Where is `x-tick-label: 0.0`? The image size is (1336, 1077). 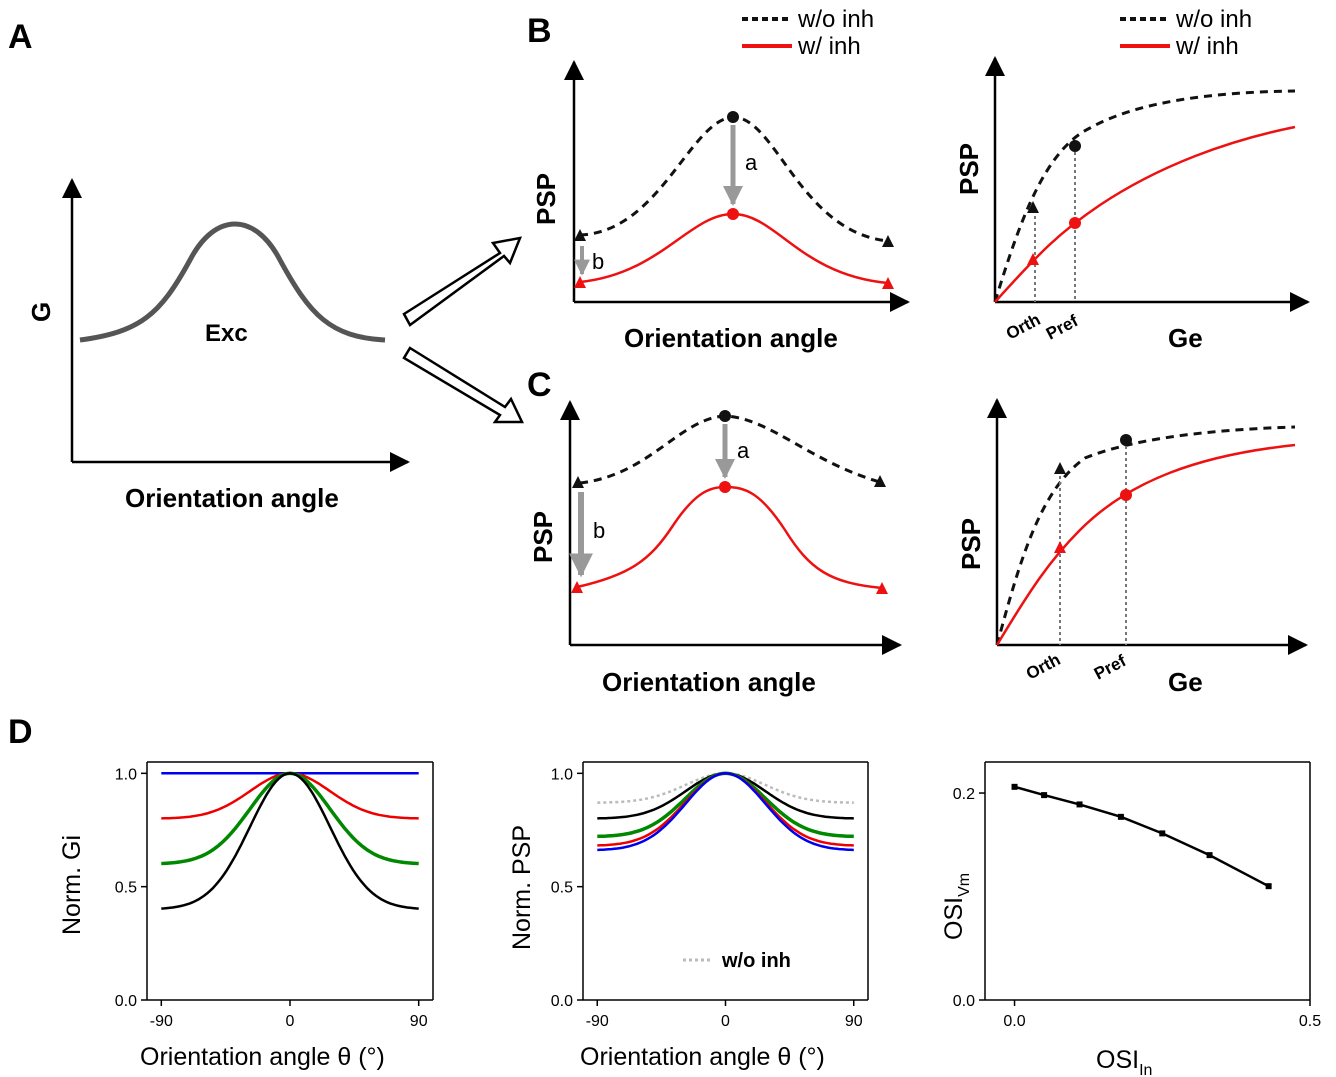
x-tick-label: 0.0 is located at coordinates (1014, 1021).